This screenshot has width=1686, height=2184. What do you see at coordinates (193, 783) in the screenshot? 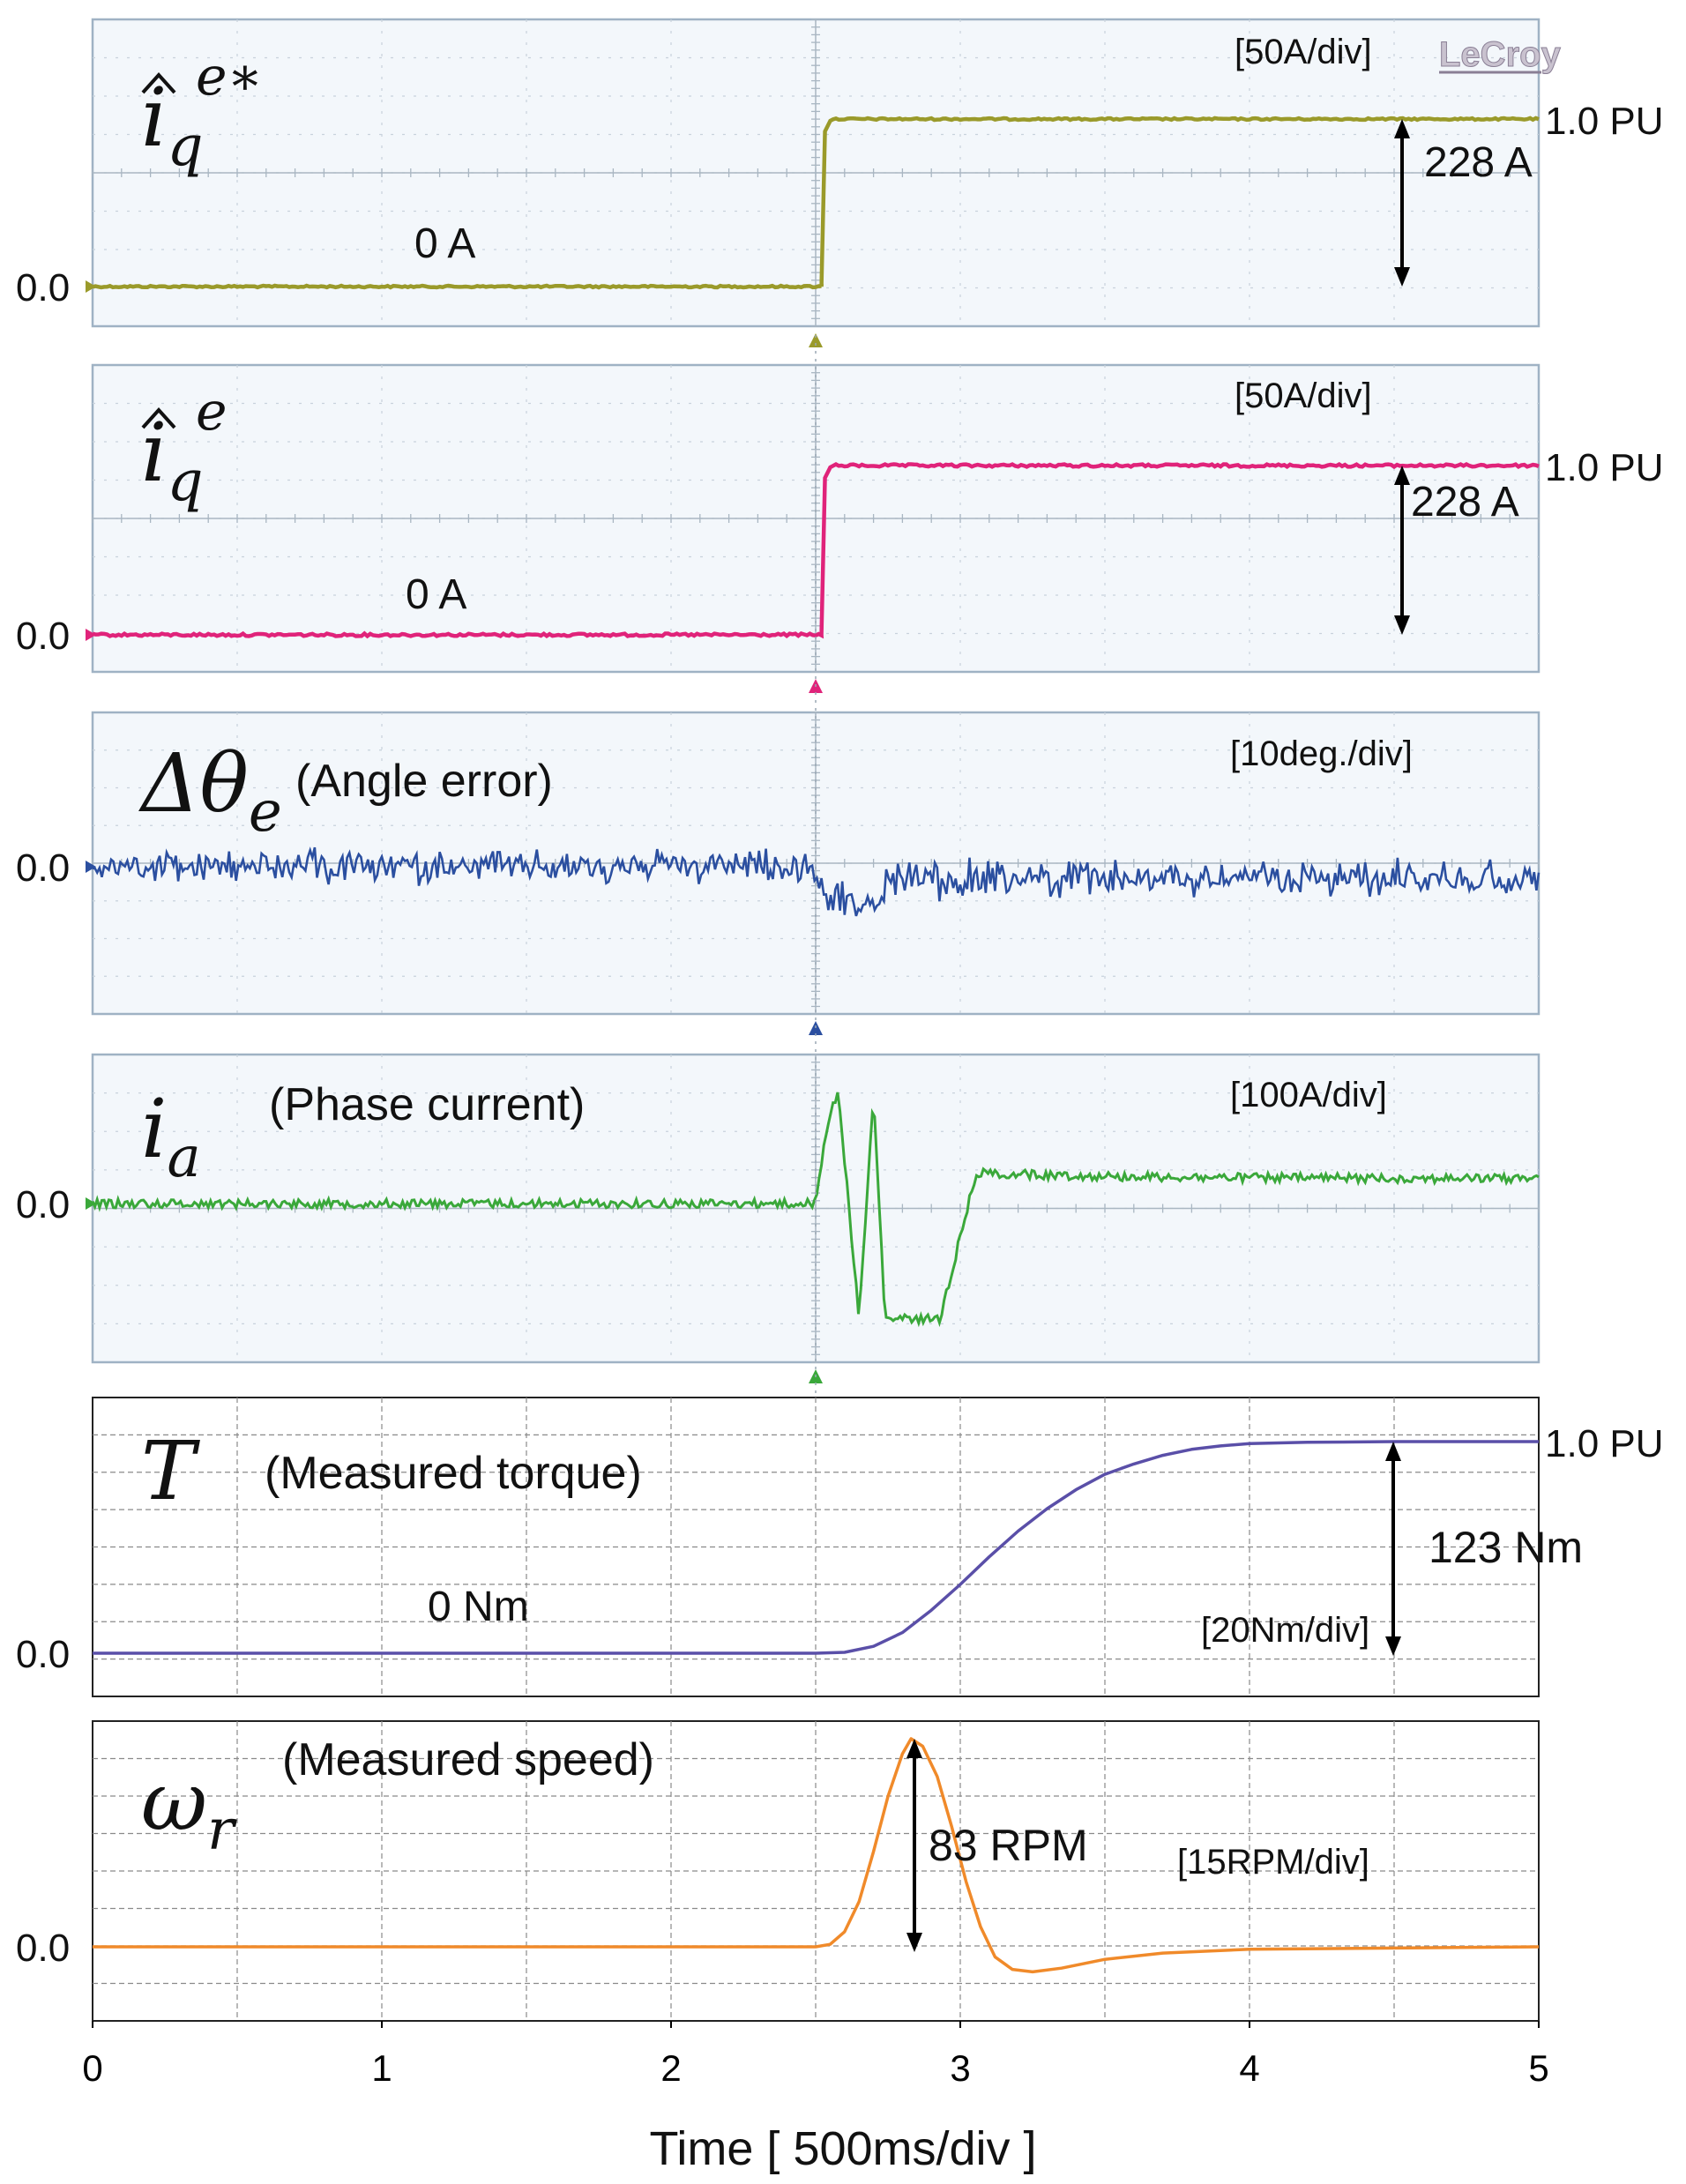
I see `symbol-main: Δθ` at bounding box center [193, 783].